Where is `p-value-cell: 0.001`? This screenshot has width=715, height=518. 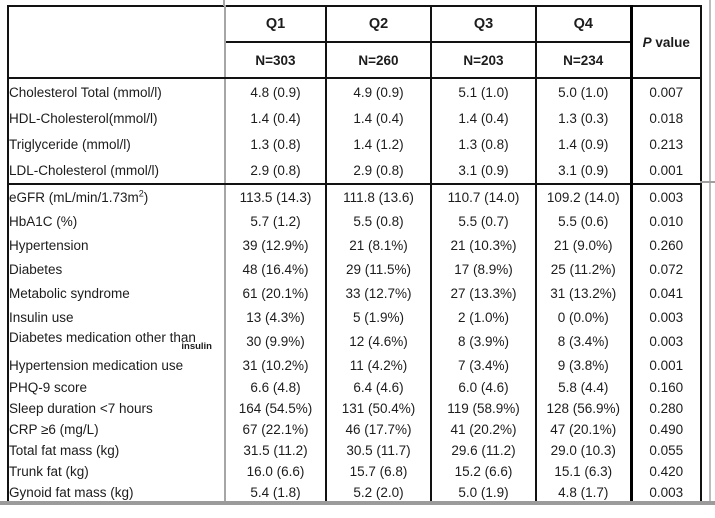 p-value-cell: 0.001 is located at coordinates (665, 365).